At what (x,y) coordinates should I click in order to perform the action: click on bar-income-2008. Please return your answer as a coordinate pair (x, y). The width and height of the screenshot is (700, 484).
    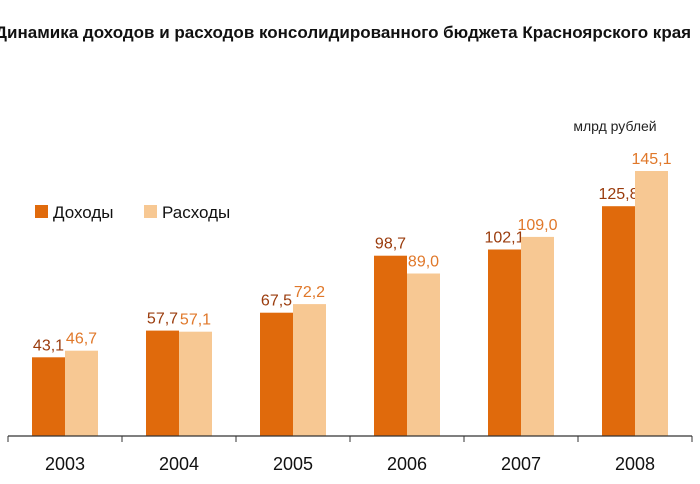
    Looking at the image, I should click on (618, 321).